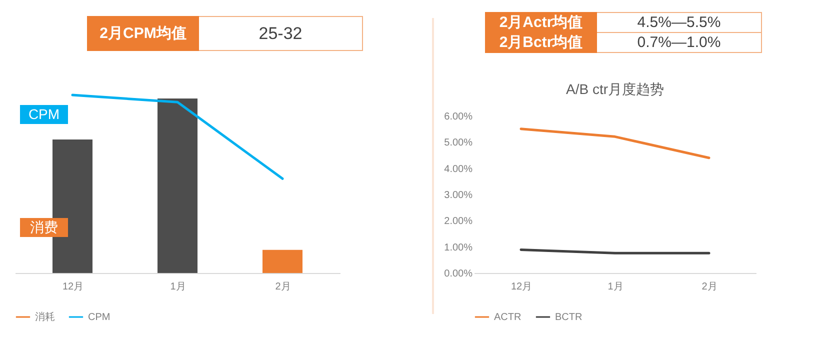  Describe the element at coordinates (280, 33) in the screenshot. I see `text: 25-32` at that location.